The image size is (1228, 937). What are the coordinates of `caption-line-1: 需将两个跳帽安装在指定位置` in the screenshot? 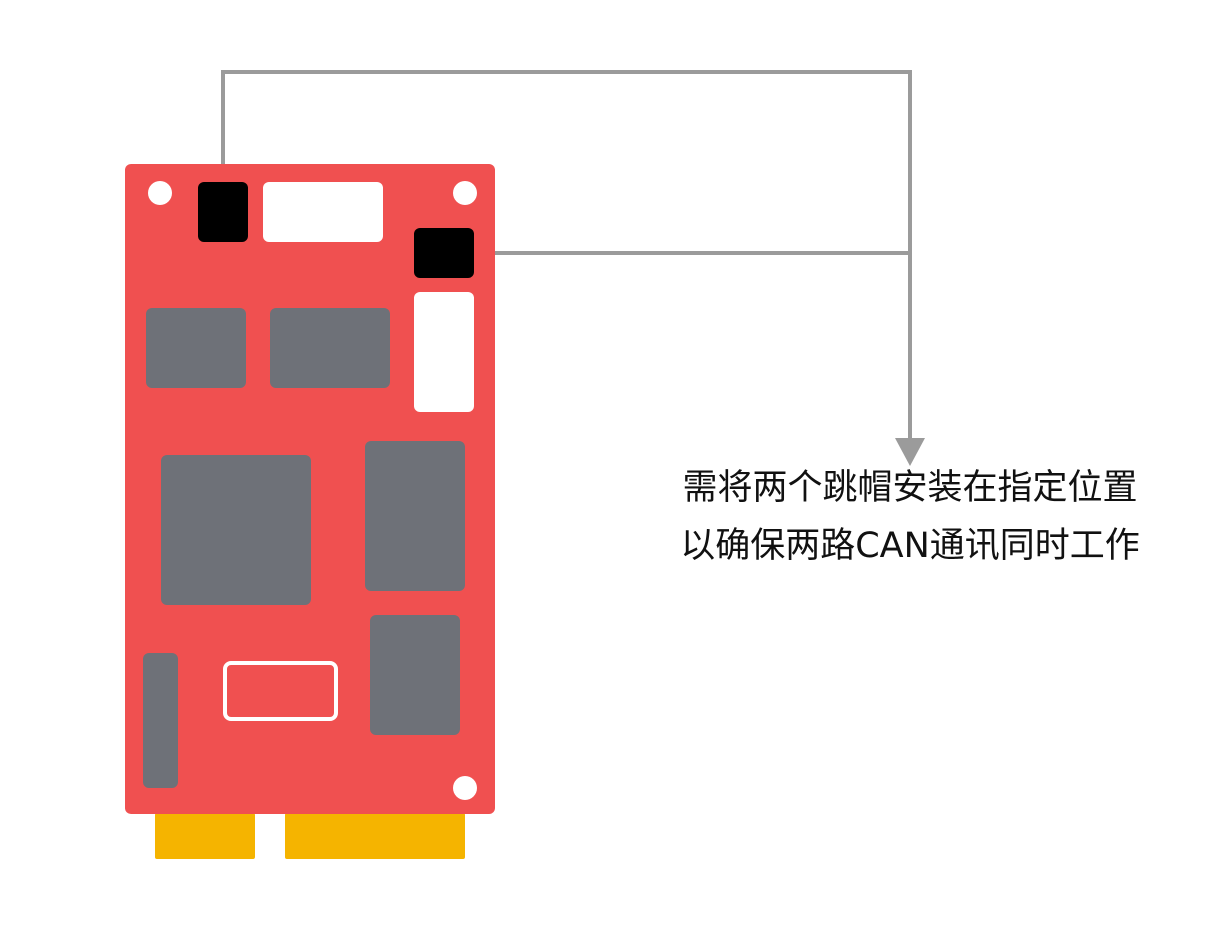 It's located at (910, 488).